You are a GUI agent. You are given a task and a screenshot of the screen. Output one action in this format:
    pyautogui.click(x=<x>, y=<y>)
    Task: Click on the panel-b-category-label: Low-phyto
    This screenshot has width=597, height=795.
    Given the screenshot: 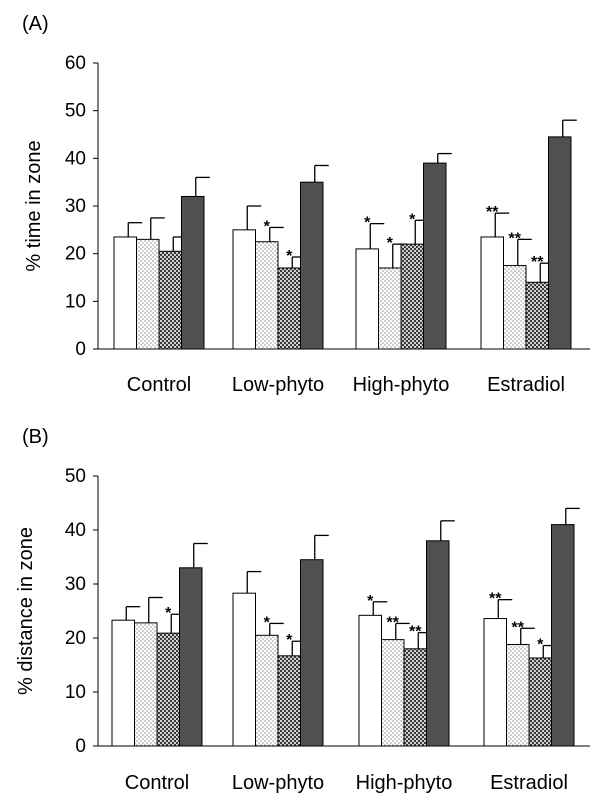 What is the action you would take?
    pyautogui.click(x=278, y=783)
    